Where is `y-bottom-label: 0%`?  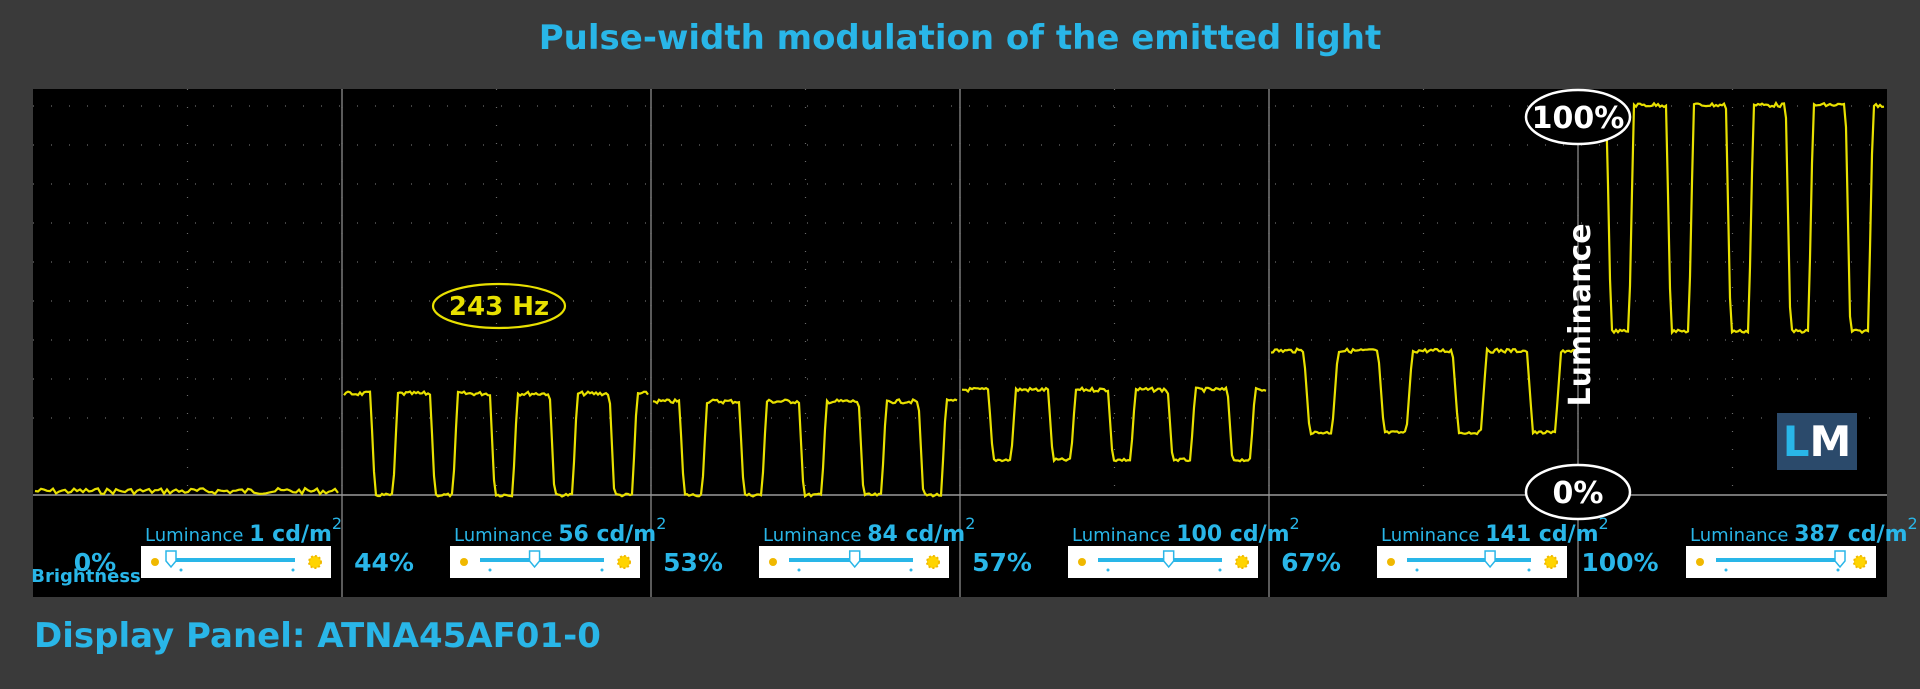 y-bottom-label: 0% is located at coordinates (1578, 493).